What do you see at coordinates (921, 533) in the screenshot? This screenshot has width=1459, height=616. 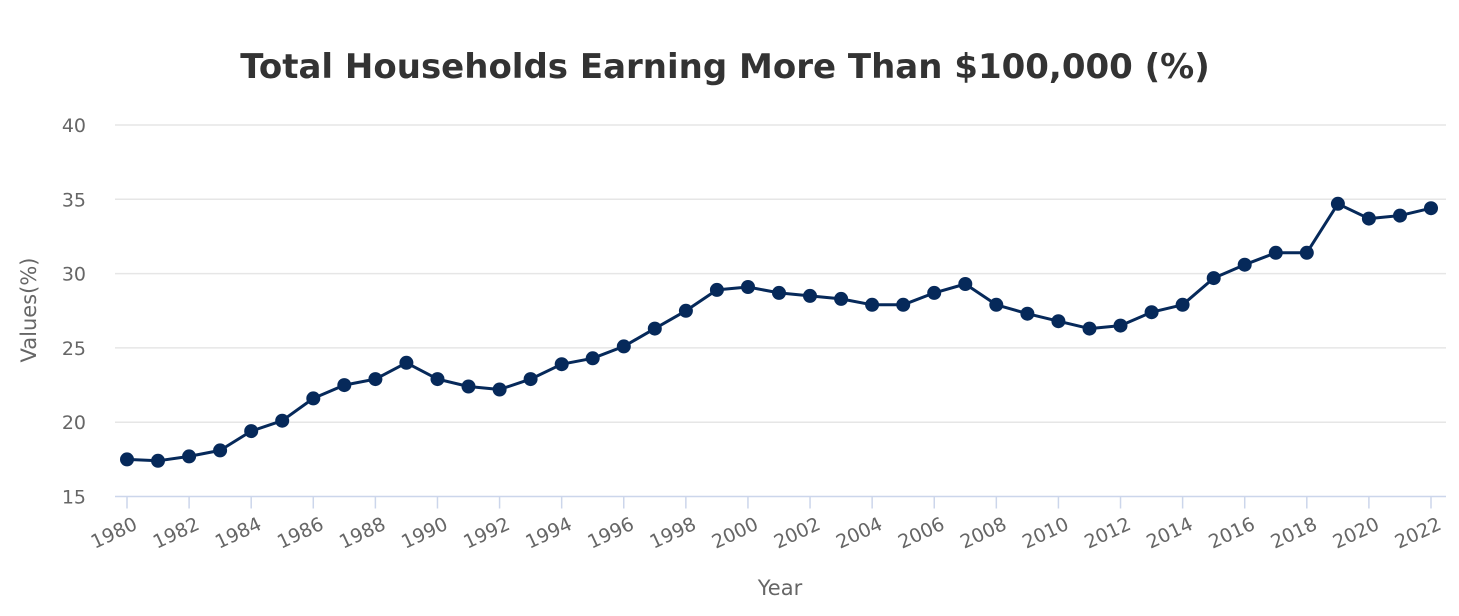 I see `x-tick-label: 2006` at bounding box center [921, 533].